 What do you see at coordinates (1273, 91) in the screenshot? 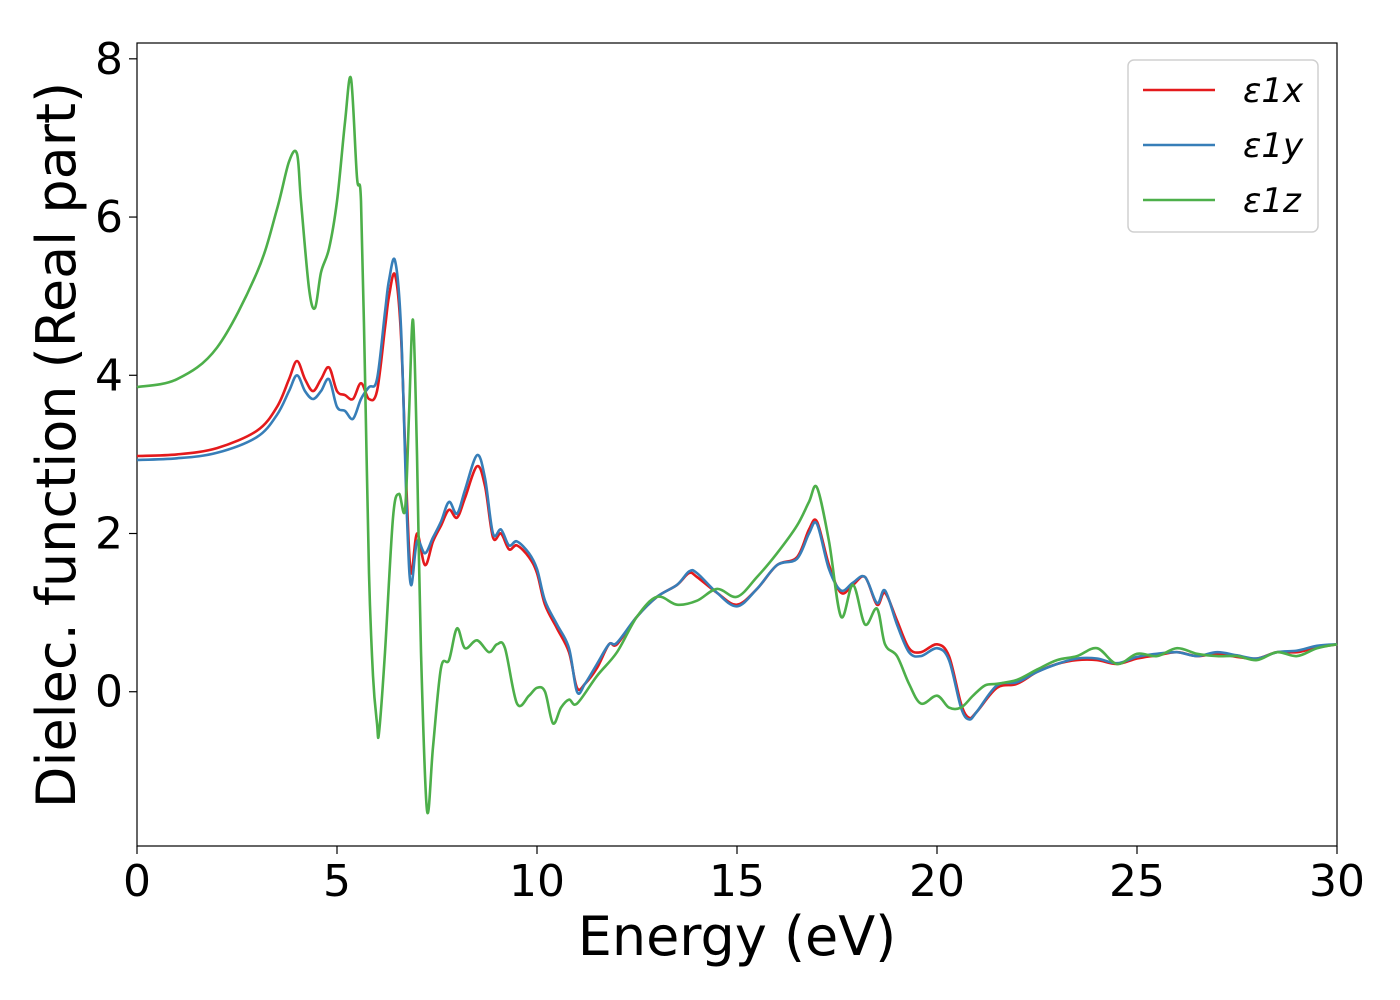
I see `legend-label-1: ε1x` at bounding box center [1273, 91].